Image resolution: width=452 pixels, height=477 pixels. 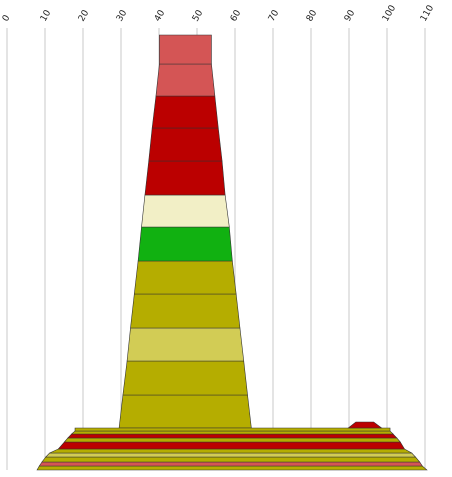 I want to click on x-tick-labels: 0 10 20 30 40 50 60 70 80 90 100 110, so click(x=218, y=13).